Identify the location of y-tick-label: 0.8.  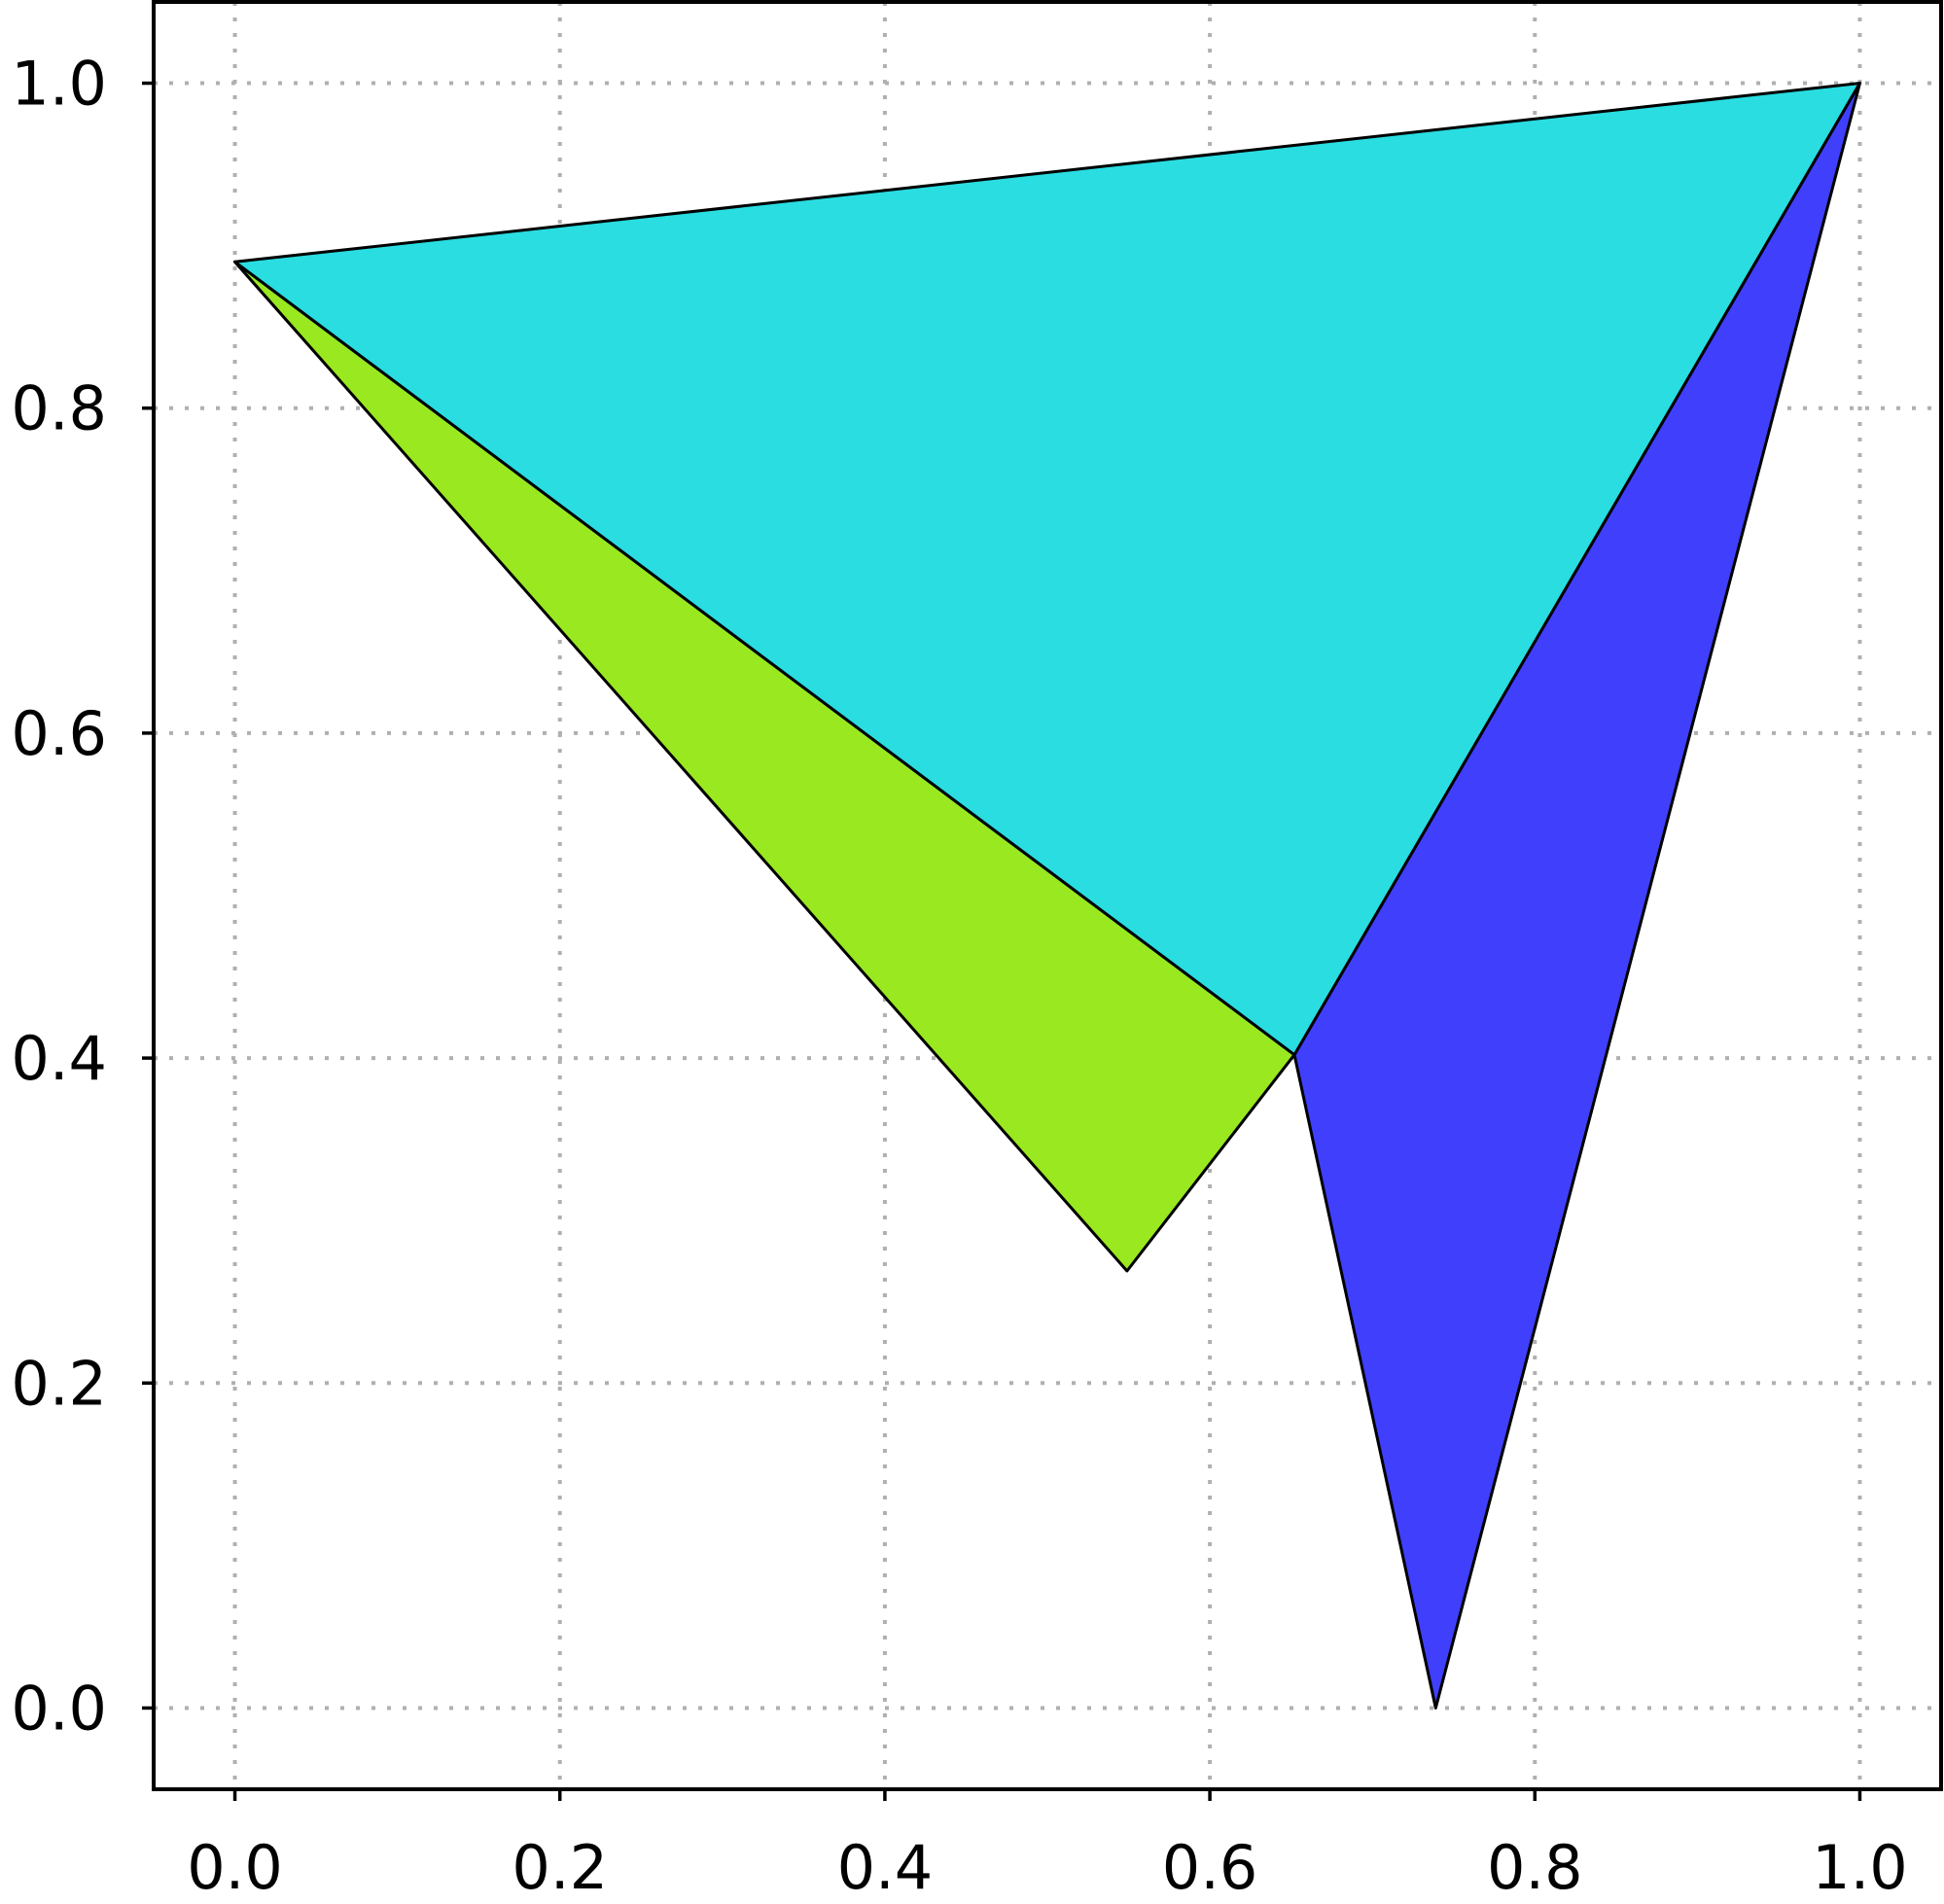
(59, 408).